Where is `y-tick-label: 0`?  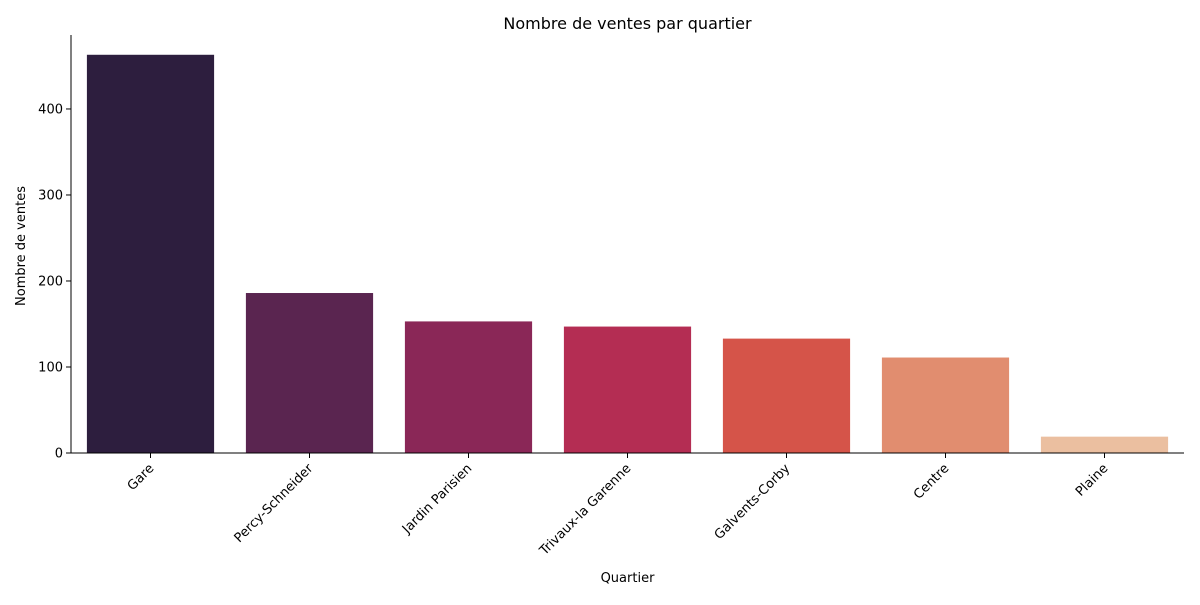
y-tick-label: 0 is located at coordinates (59, 454).